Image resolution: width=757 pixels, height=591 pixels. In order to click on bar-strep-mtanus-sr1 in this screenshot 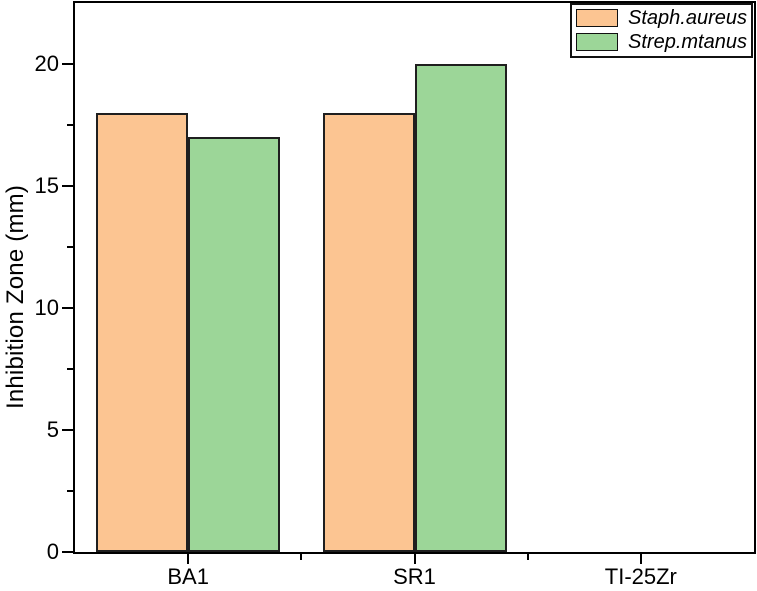, I will do `click(460, 308)`.